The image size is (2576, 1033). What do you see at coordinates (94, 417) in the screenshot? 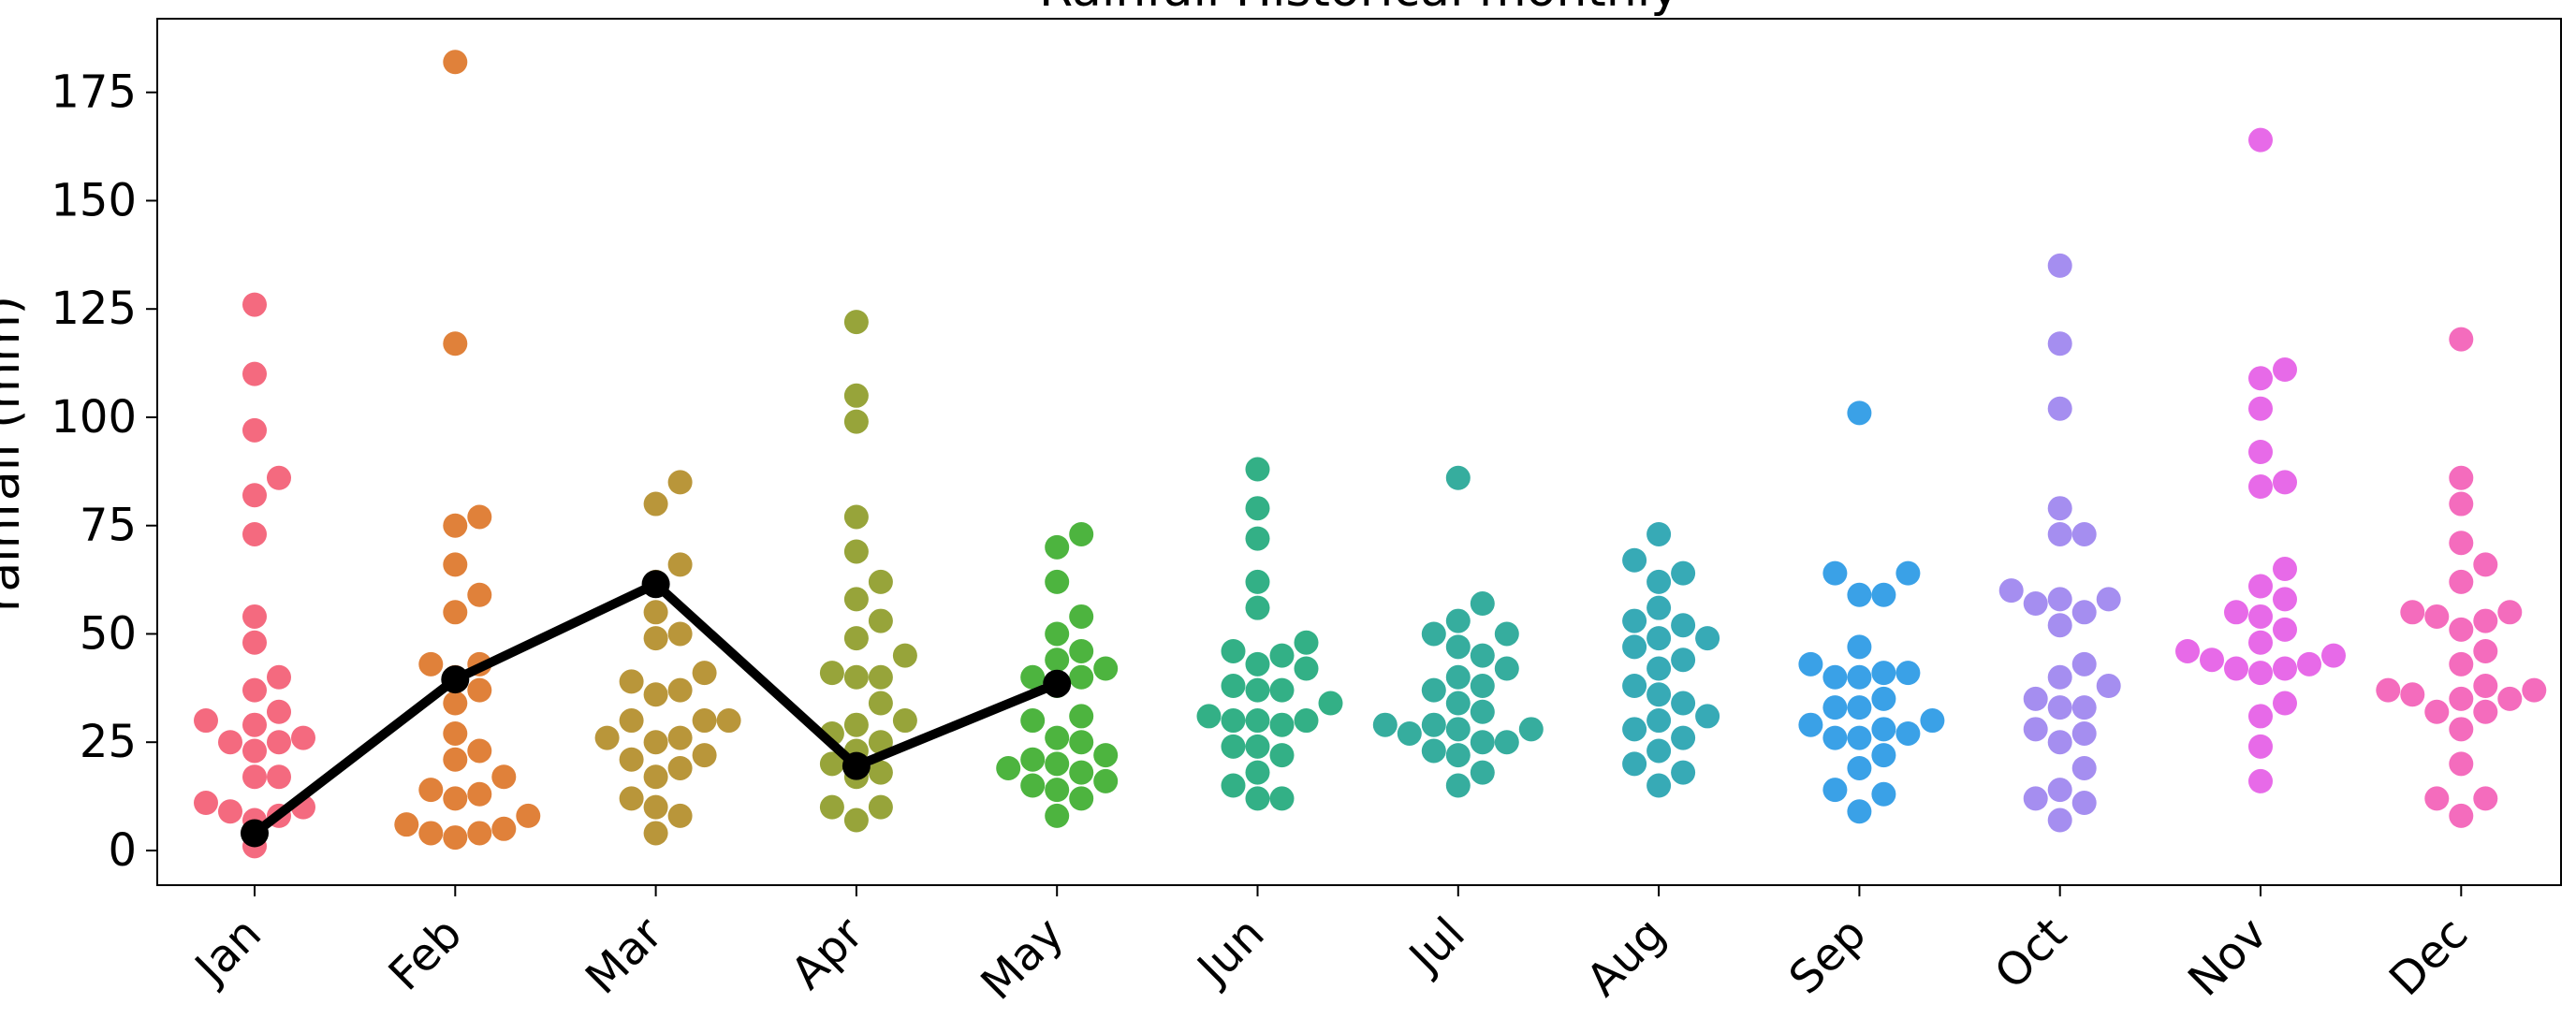
I see `y-tick-label: 100` at bounding box center [94, 417].